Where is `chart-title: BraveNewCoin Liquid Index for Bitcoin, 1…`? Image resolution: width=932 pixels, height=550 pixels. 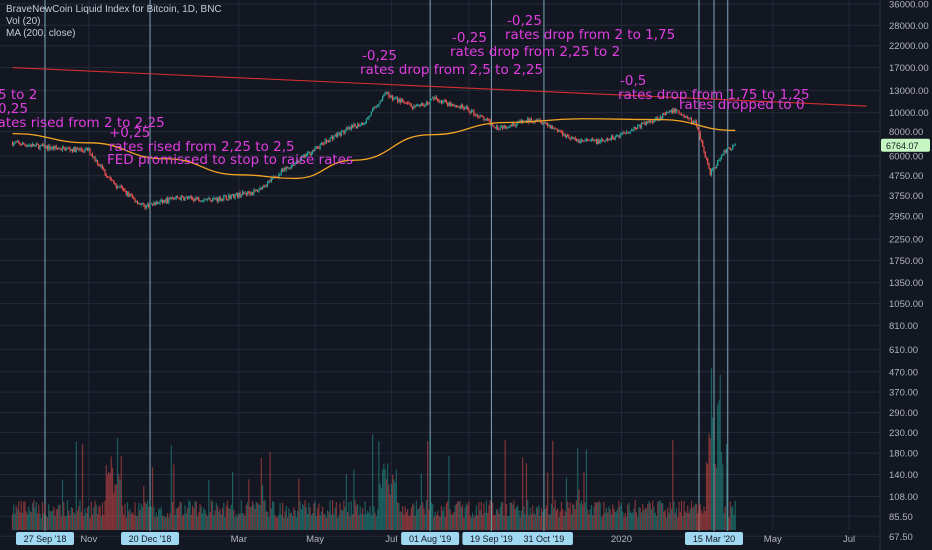 chart-title: BraveNewCoin Liquid Index for Bitcoin, 1… is located at coordinates (114, 9).